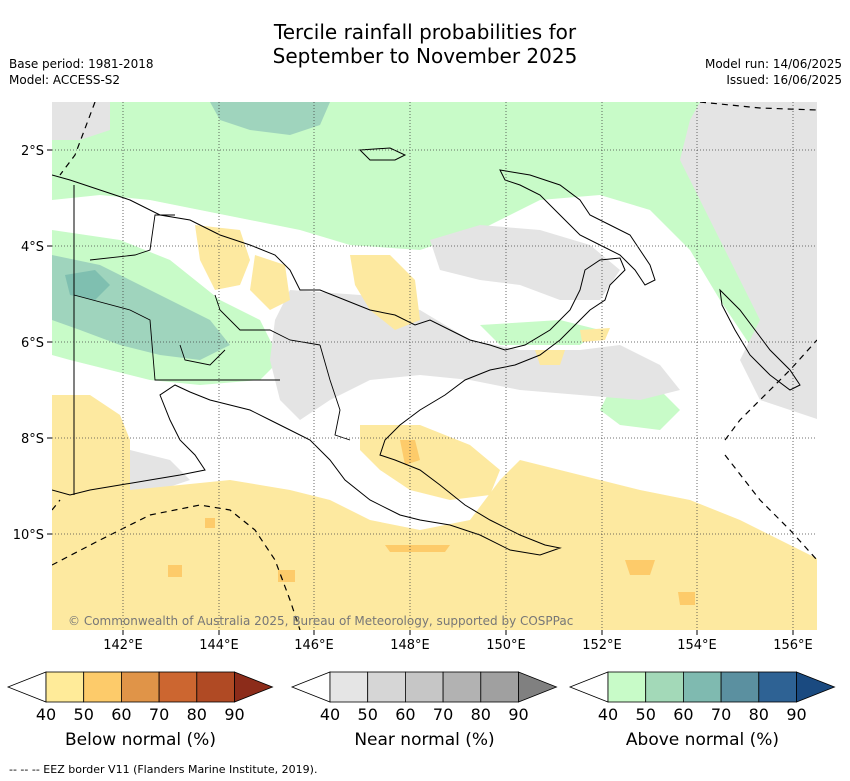  I want to click on base-info: Base period: 1981-2018 Model: ACCESS-S2, so click(81, 72).